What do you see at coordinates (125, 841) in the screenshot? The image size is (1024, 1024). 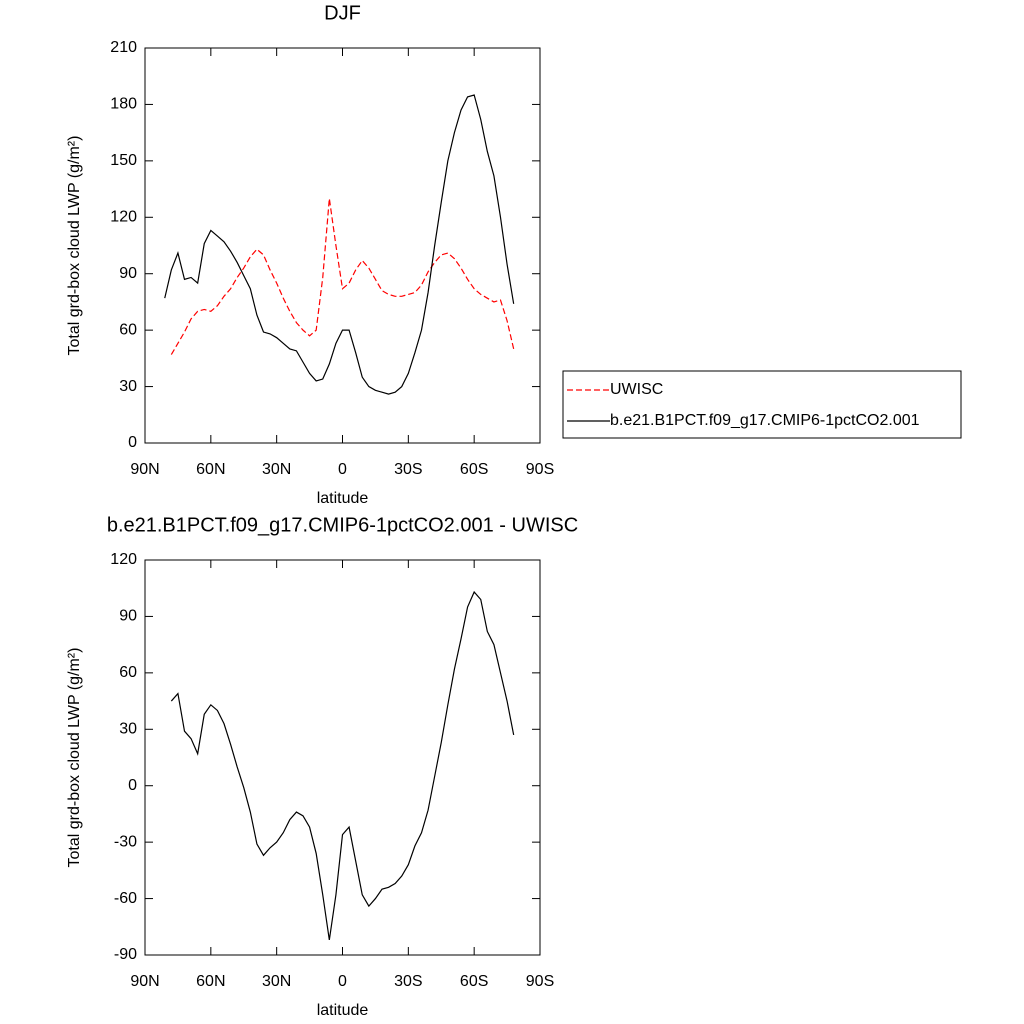 I see `y-tick-label: -30` at bounding box center [125, 841].